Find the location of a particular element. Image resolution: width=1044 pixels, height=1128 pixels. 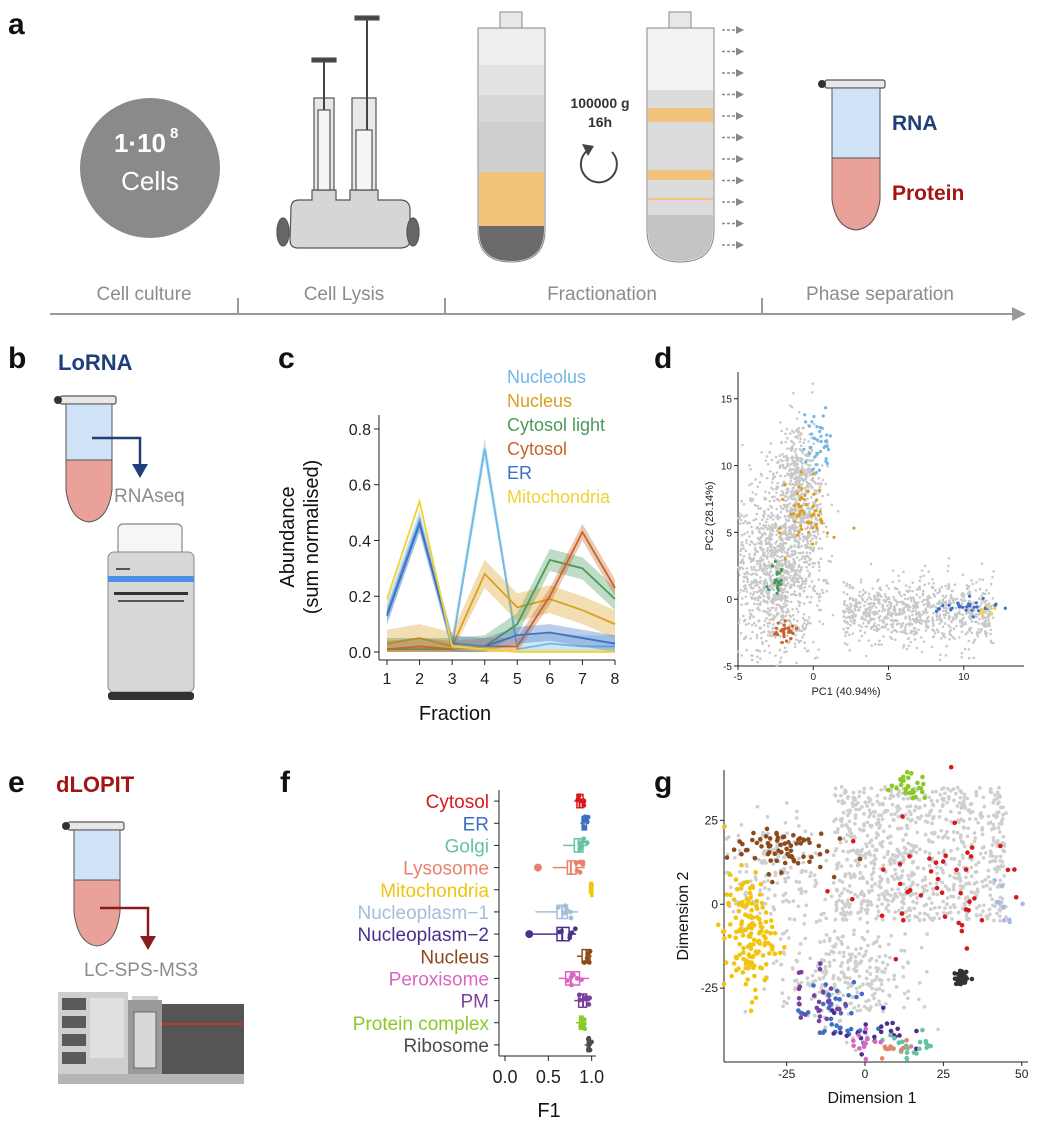

chart-g-cluster-protein-complex is located at coordinates (906, 785).